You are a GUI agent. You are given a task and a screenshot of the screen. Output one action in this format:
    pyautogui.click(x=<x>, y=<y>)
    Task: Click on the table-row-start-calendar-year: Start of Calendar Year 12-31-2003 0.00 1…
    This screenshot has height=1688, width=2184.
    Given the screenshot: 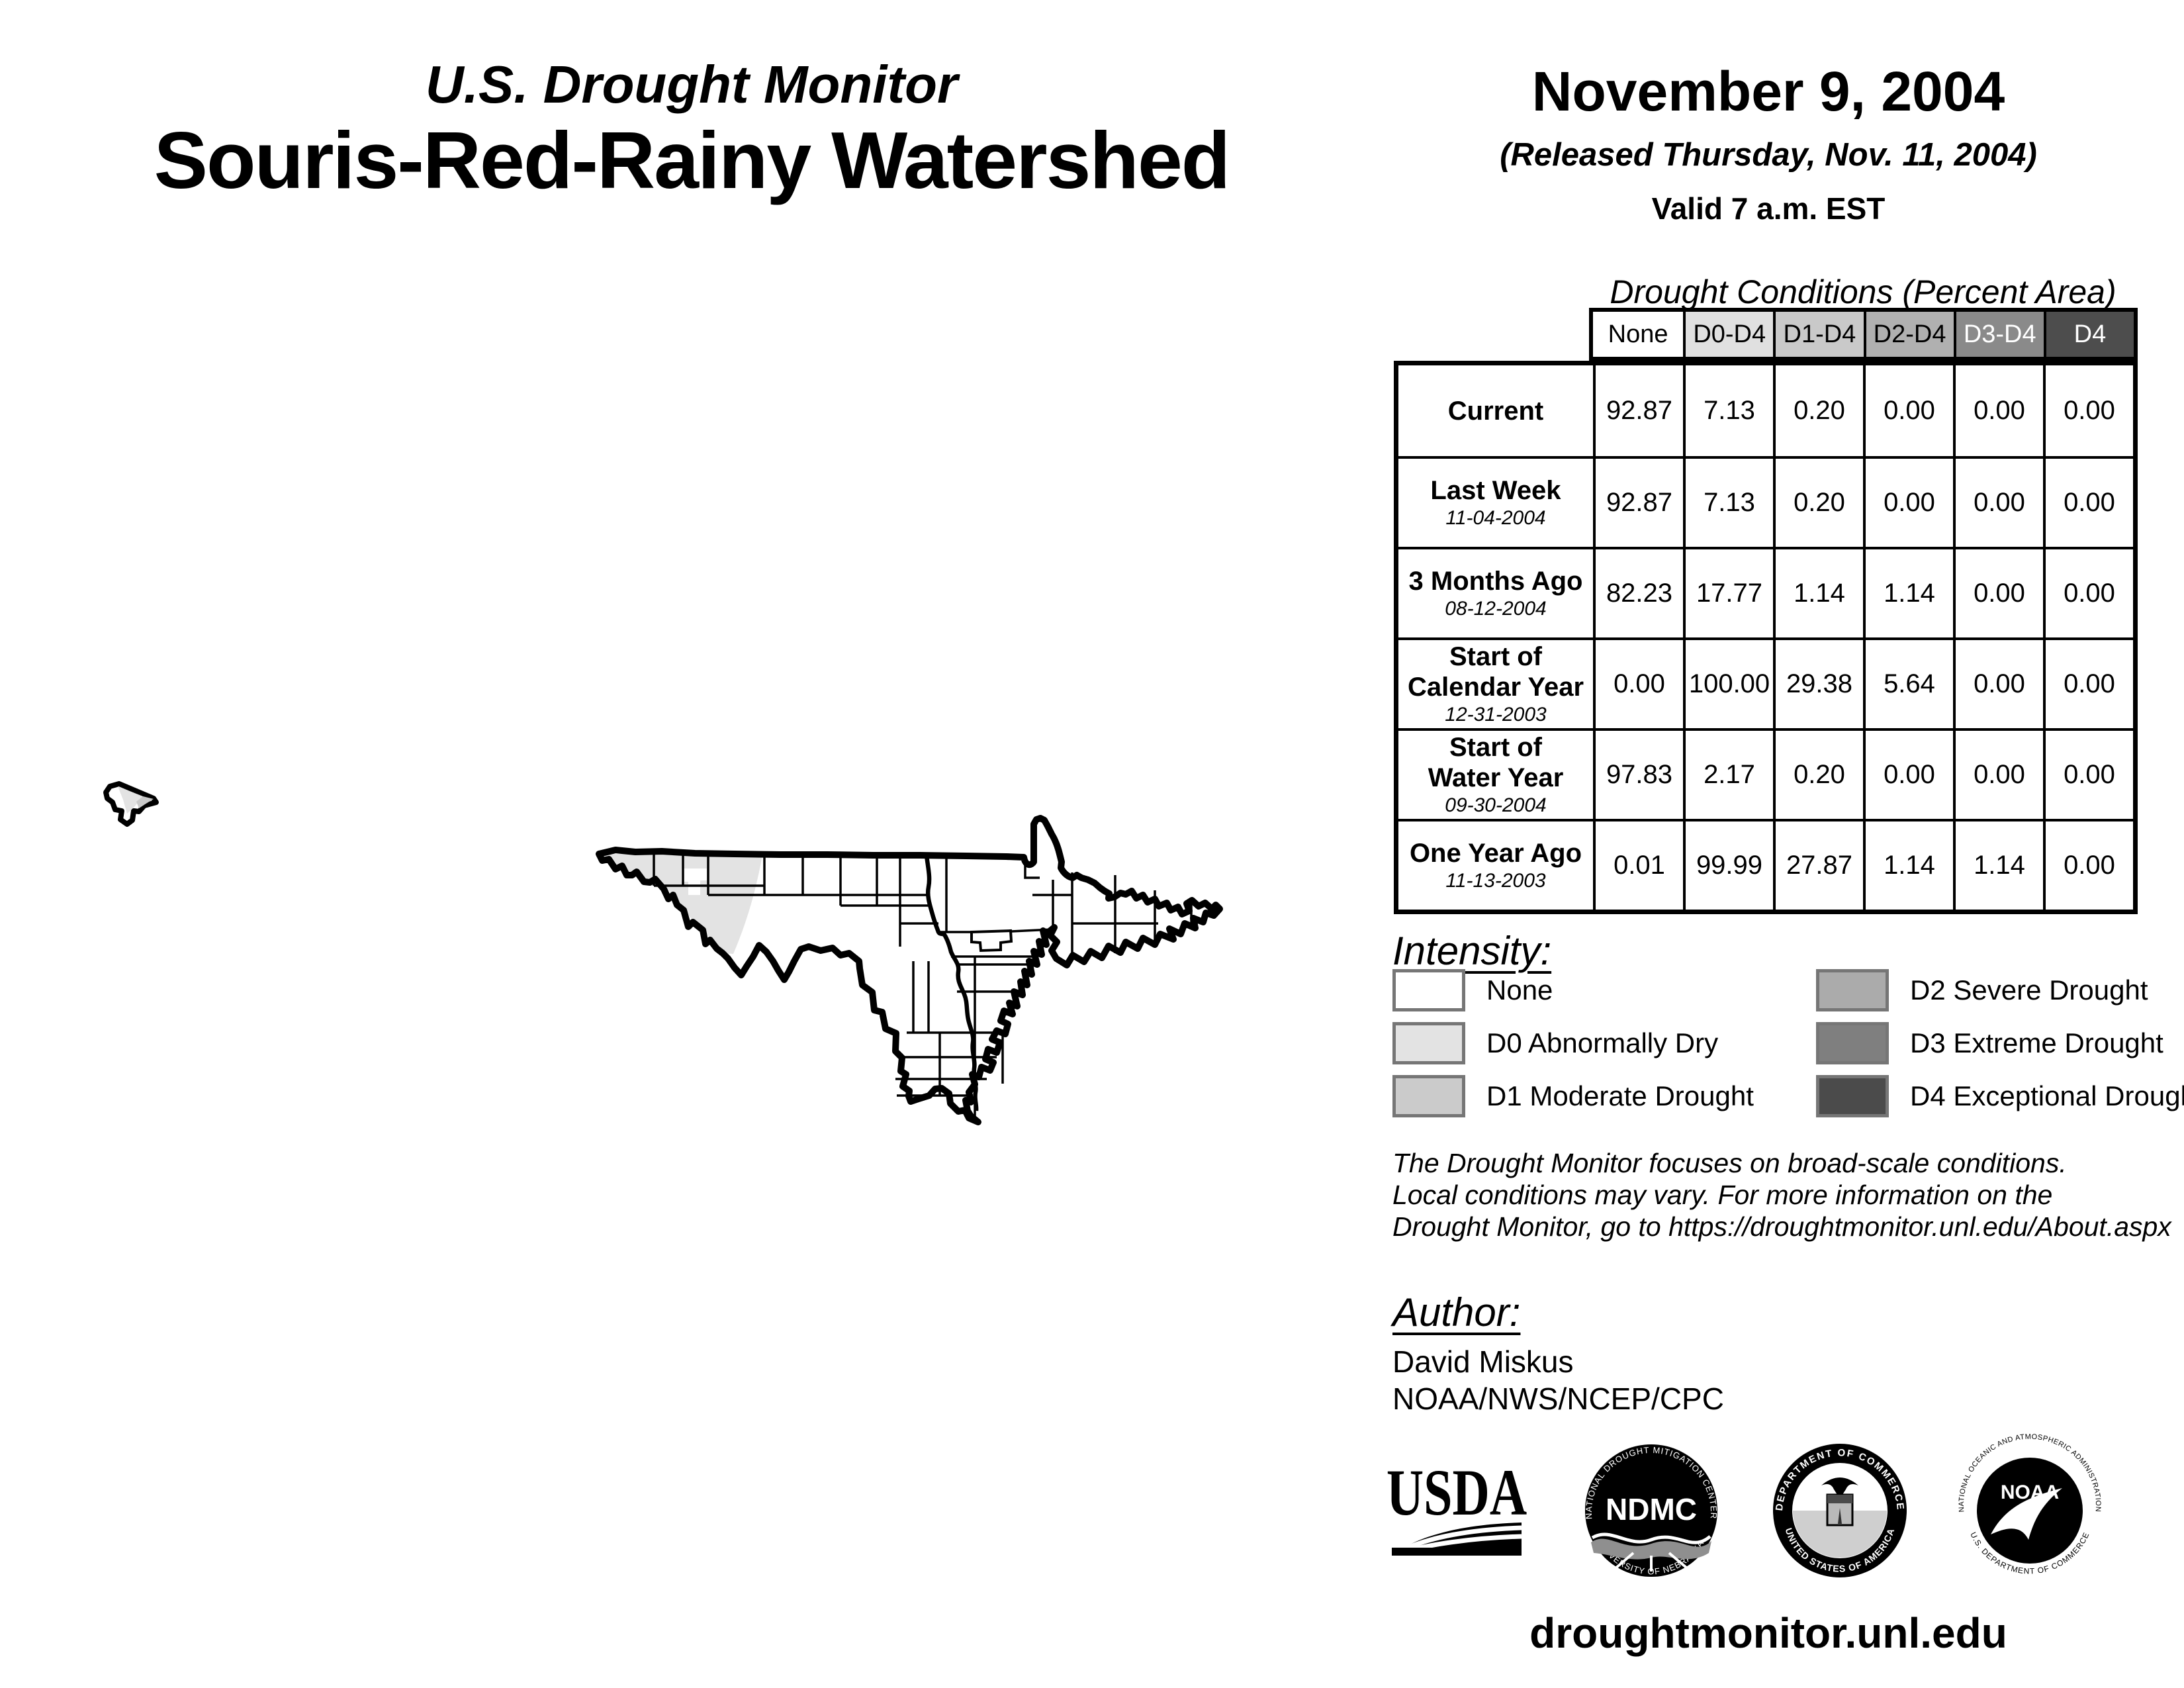 What is the action you would take?
    pyautogui.click(x=1766, y=682)
    